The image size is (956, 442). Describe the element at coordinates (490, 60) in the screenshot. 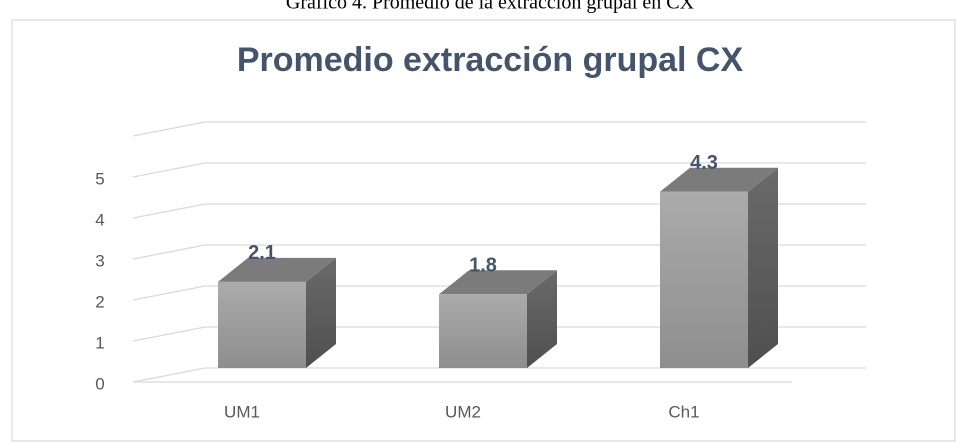

I see `chart-title: Promedio extracción grupal CX` at that location.